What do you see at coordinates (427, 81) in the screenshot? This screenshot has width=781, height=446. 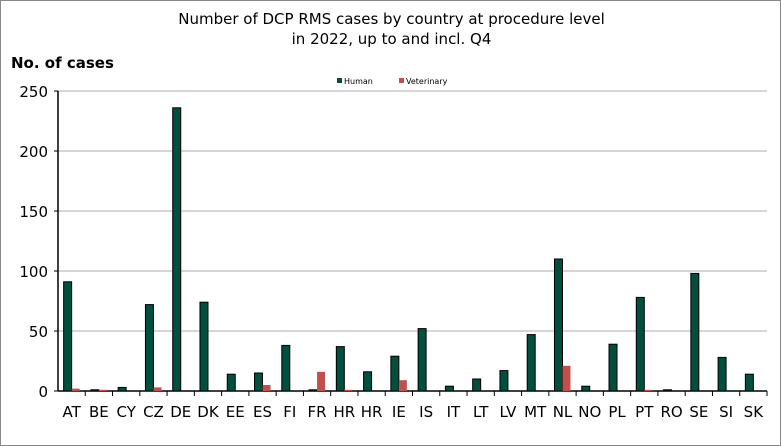 I see `legend-label-veterinary: Veterinary` at bounding box center [427, 81].